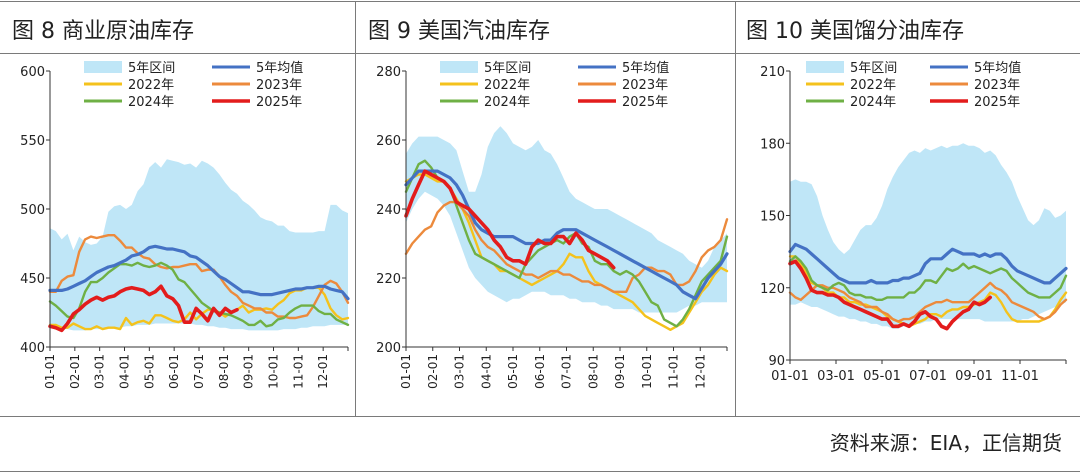 This screenshot has width=1080, height=473. What do you see at coordinates (772, 217) in the screenshot?
I see `y-tick-label: 150` at bounding box center [772, 217].